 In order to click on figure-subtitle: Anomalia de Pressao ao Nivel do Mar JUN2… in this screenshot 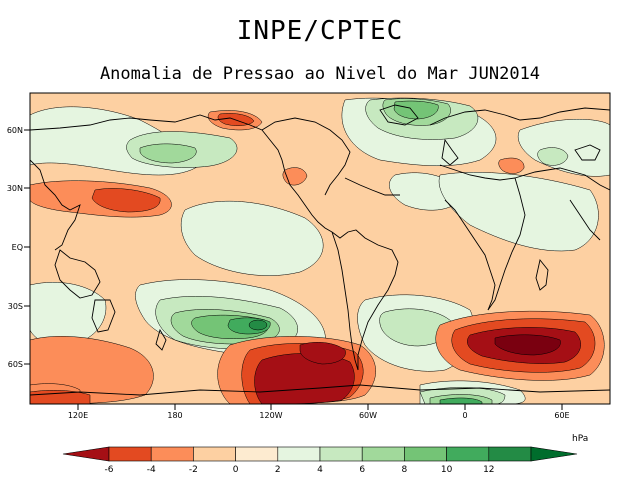, I will do `click(320, 74)`.